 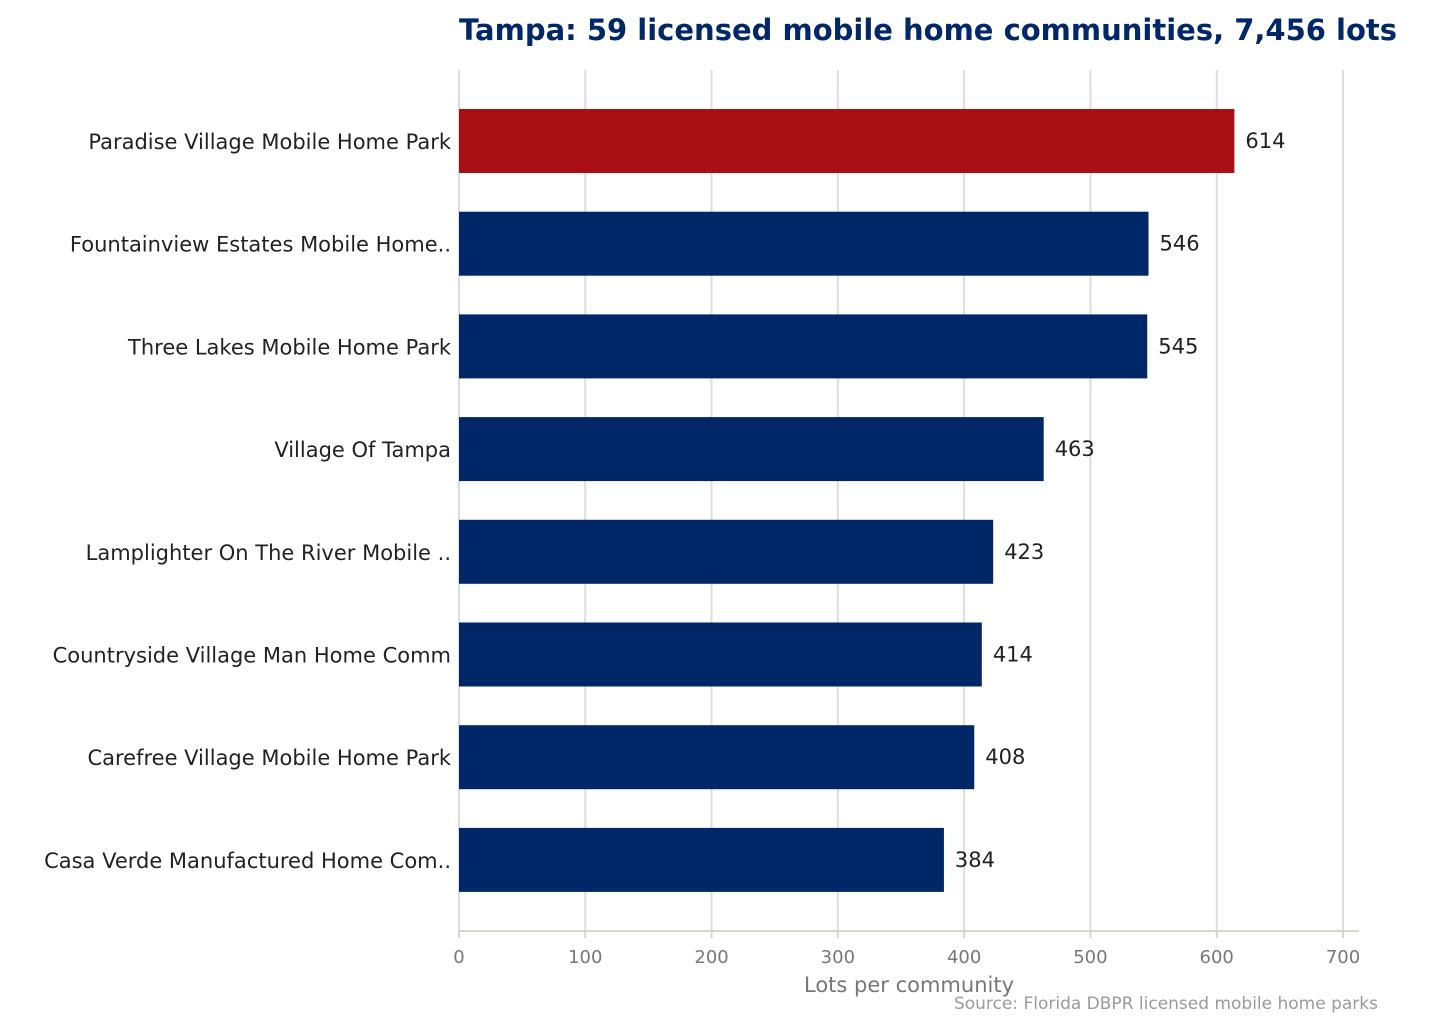 I want to click on x-tick-label: 300, so click(x=838, y=957).